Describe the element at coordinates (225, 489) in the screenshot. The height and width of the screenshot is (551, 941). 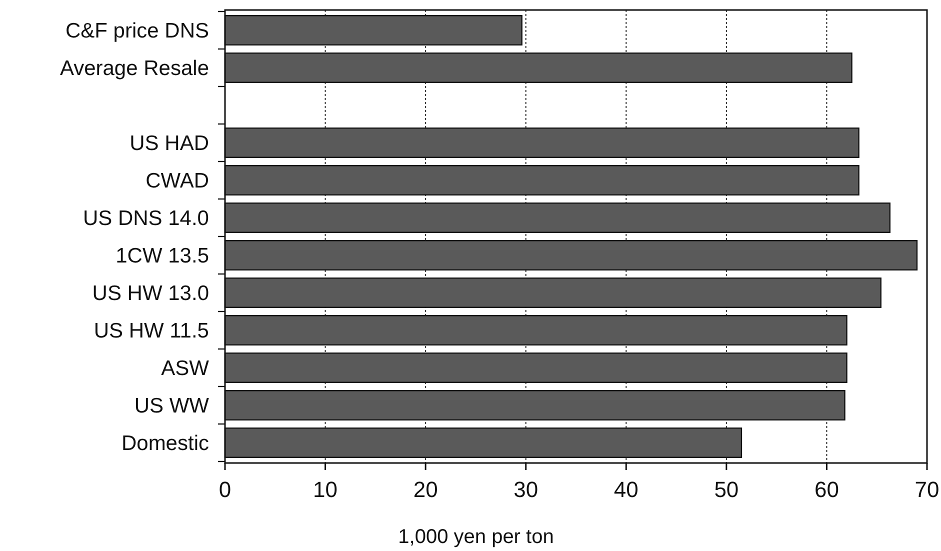
I see `x-tick-label: 0` at that location.